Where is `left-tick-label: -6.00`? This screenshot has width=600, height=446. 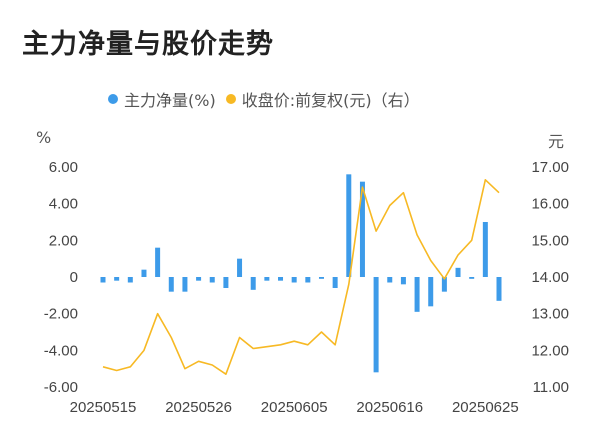 left-tick-label: -6.00 is located at coordinates (61, 387).